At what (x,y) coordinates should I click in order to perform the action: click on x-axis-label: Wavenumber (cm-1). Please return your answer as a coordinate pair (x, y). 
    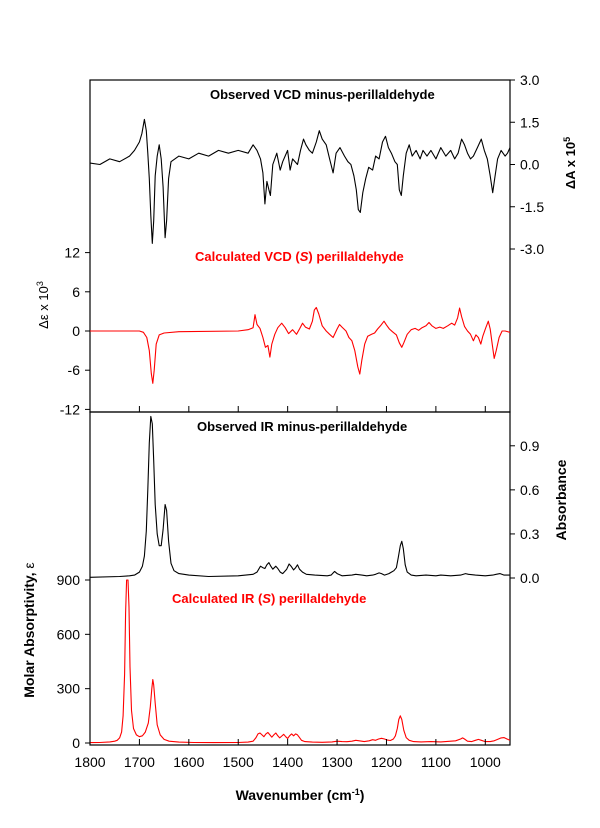
    Looking at the image, I should click on (300, 795).